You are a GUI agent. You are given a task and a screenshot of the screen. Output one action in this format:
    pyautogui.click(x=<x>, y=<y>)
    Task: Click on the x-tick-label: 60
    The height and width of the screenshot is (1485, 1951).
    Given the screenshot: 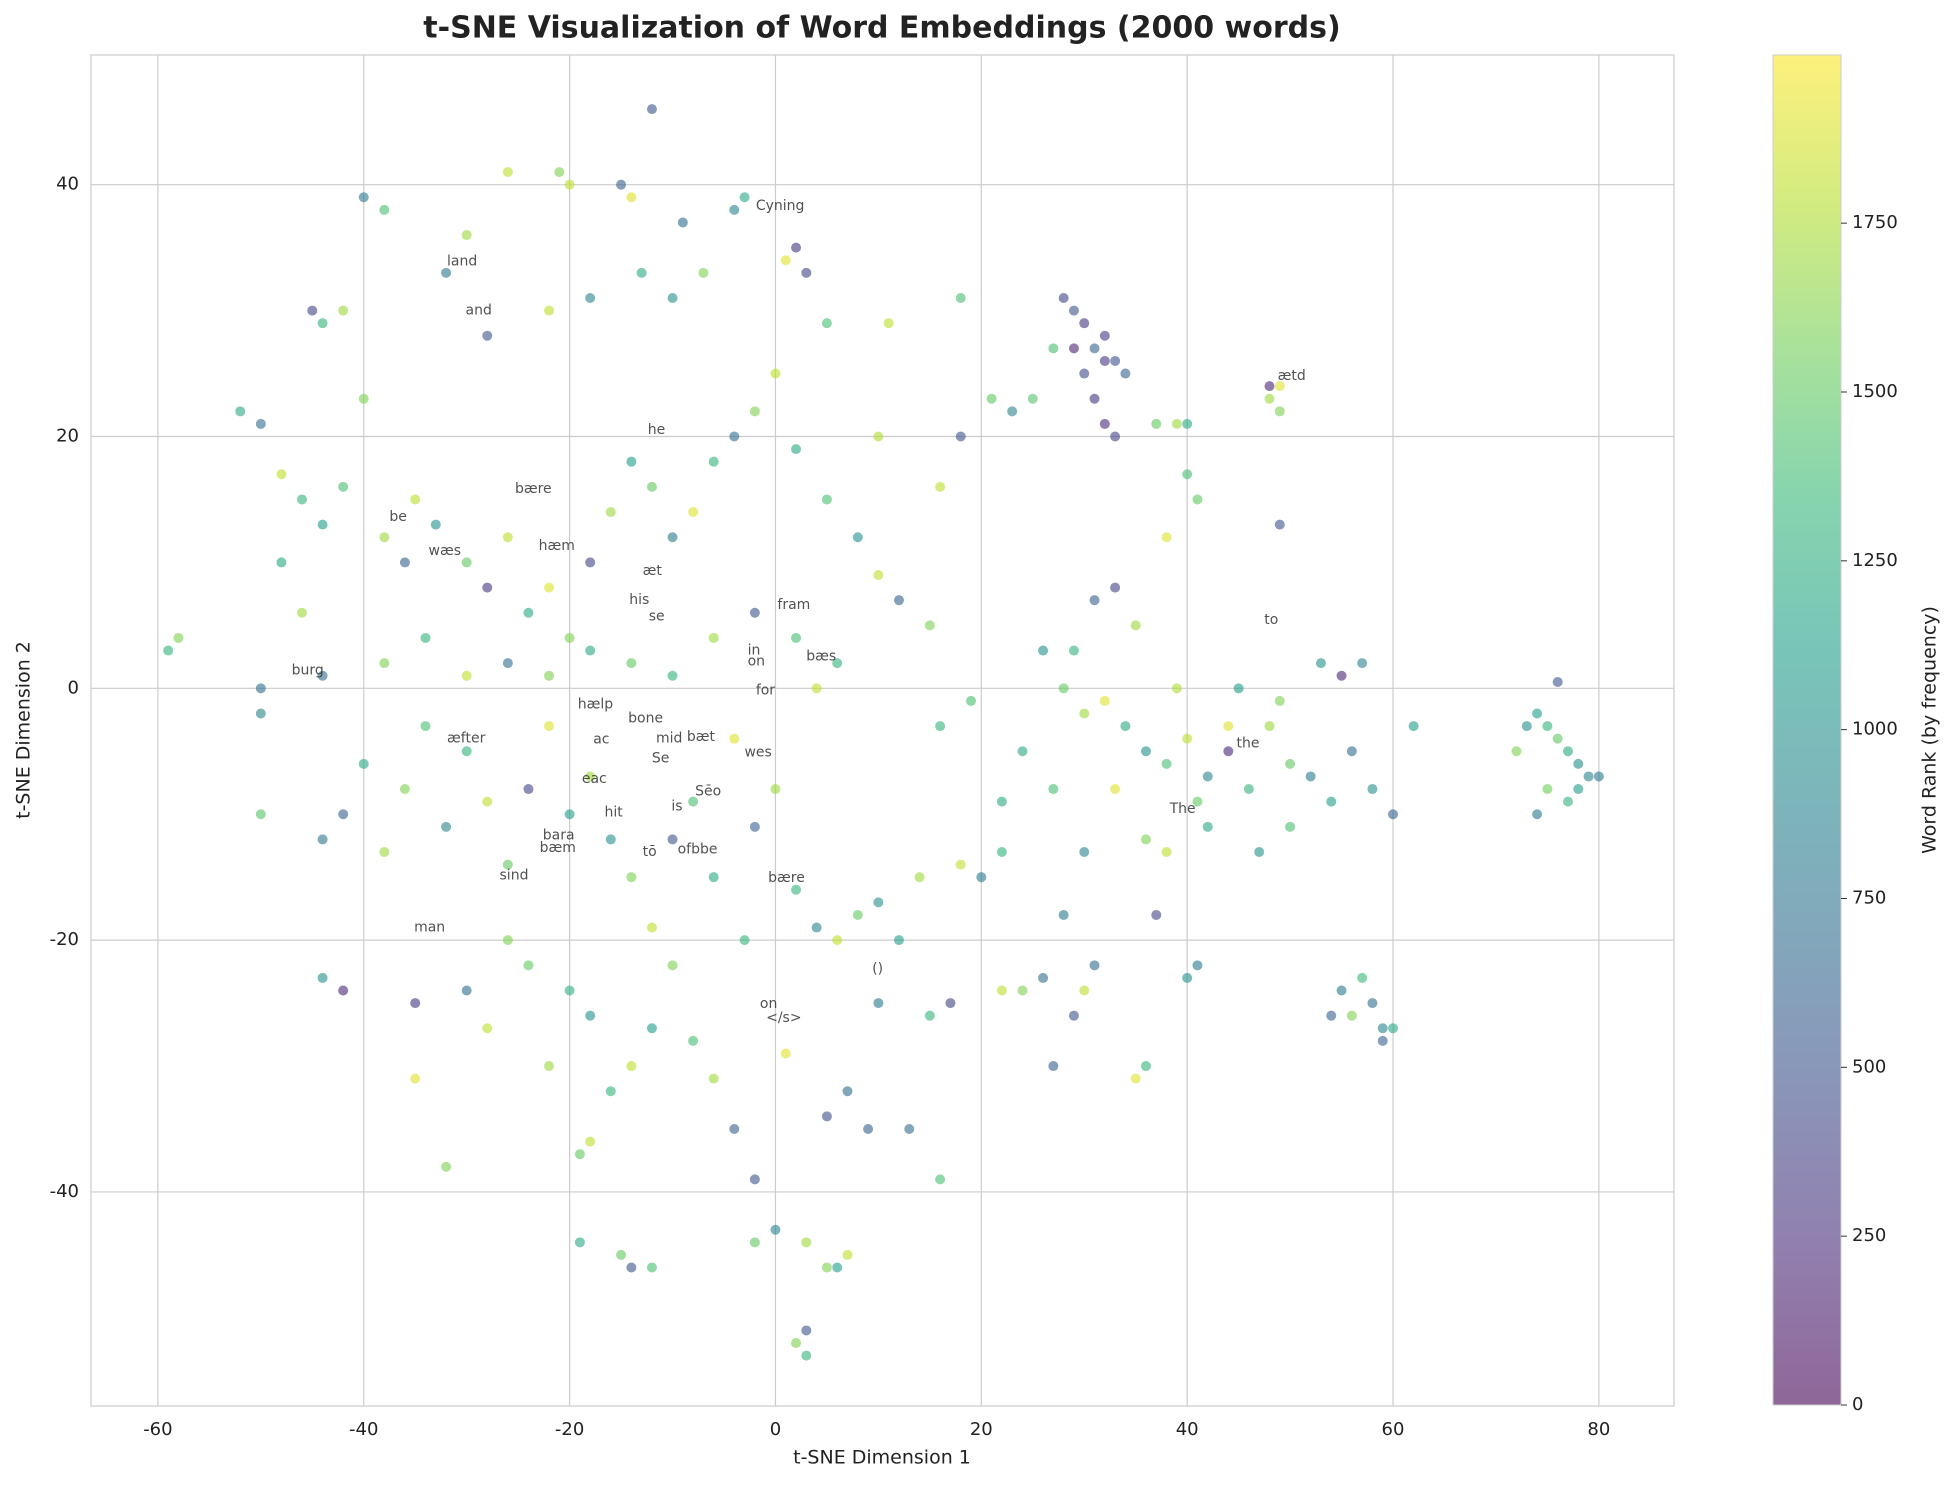 What is the action you would take?
    pyautogui.click(x=1393, y=1429)
    